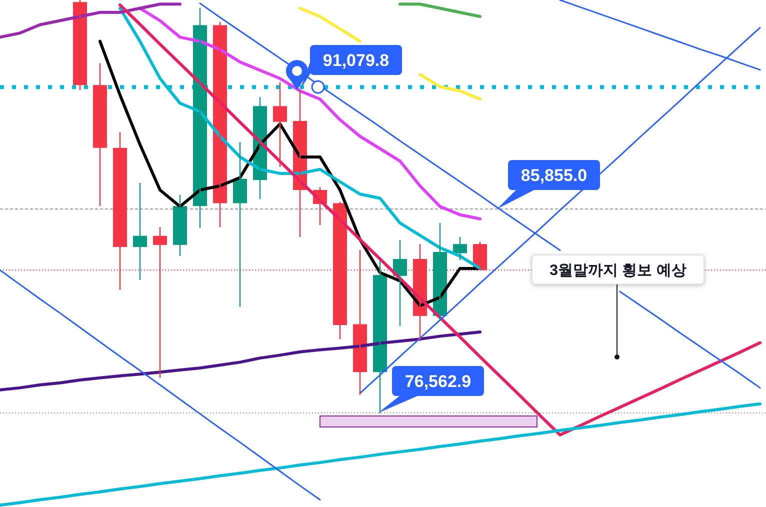 Image resolution: width=766 pixels, height=507 pixels. What do you see at coordinates (438, 381) in the screenshot?
I see `annotation: 76,562.9` at bounding box center [438, 381].